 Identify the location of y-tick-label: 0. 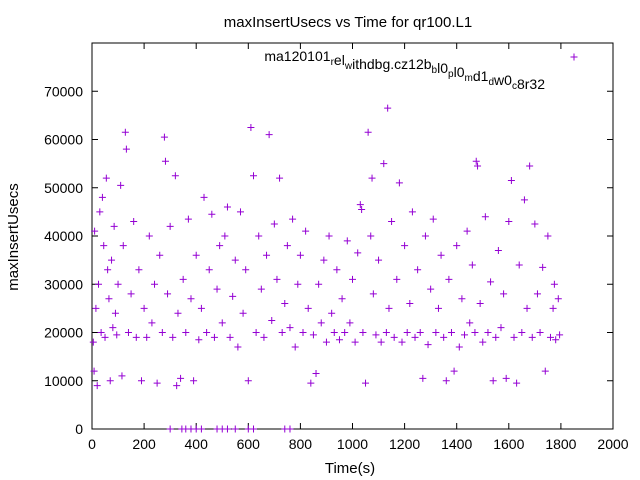
(79, 429).